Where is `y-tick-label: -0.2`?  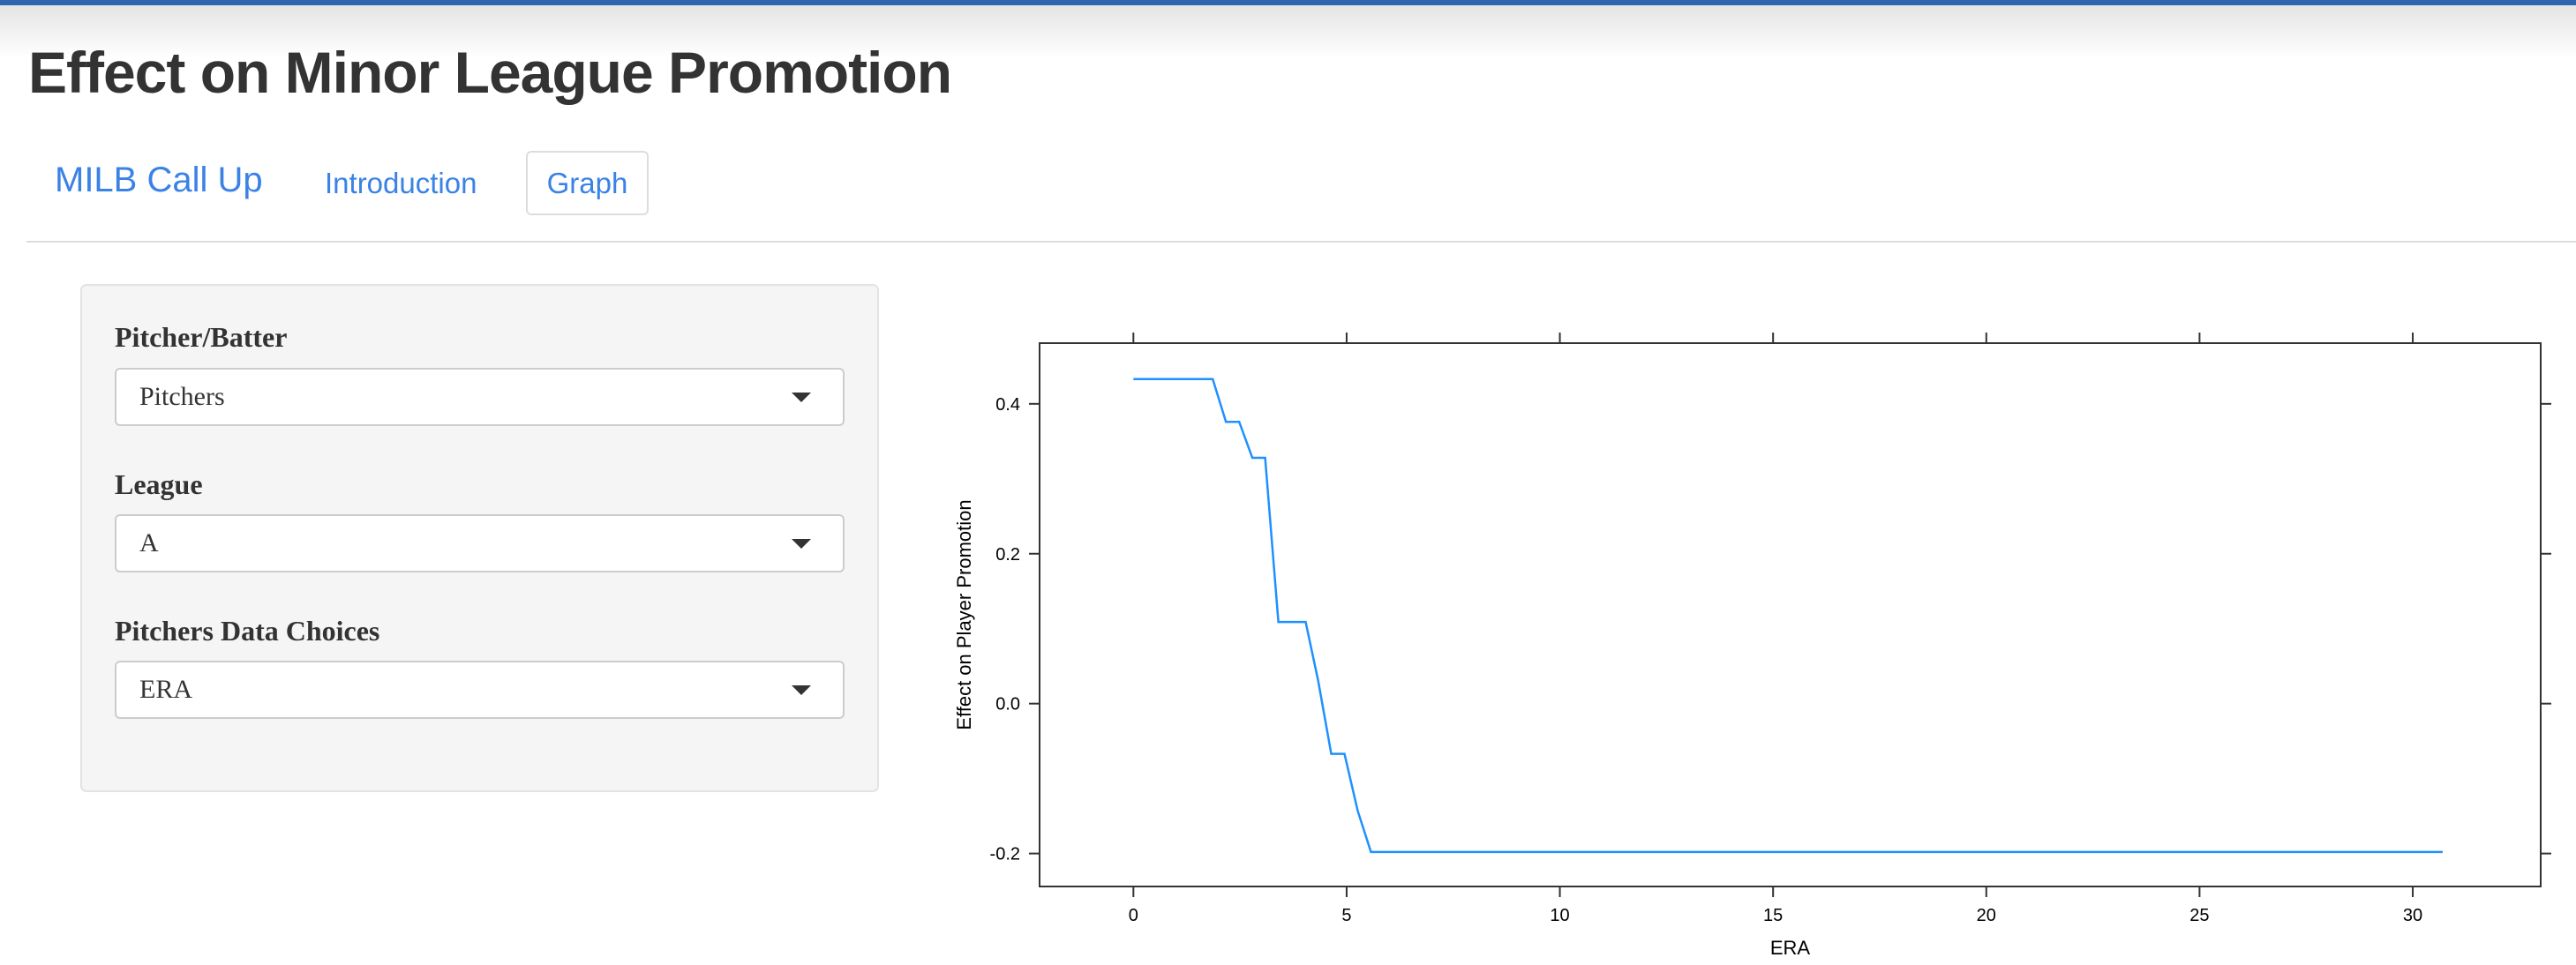
y-tick-label: -0.2 is located at coordinates (1005, 854).